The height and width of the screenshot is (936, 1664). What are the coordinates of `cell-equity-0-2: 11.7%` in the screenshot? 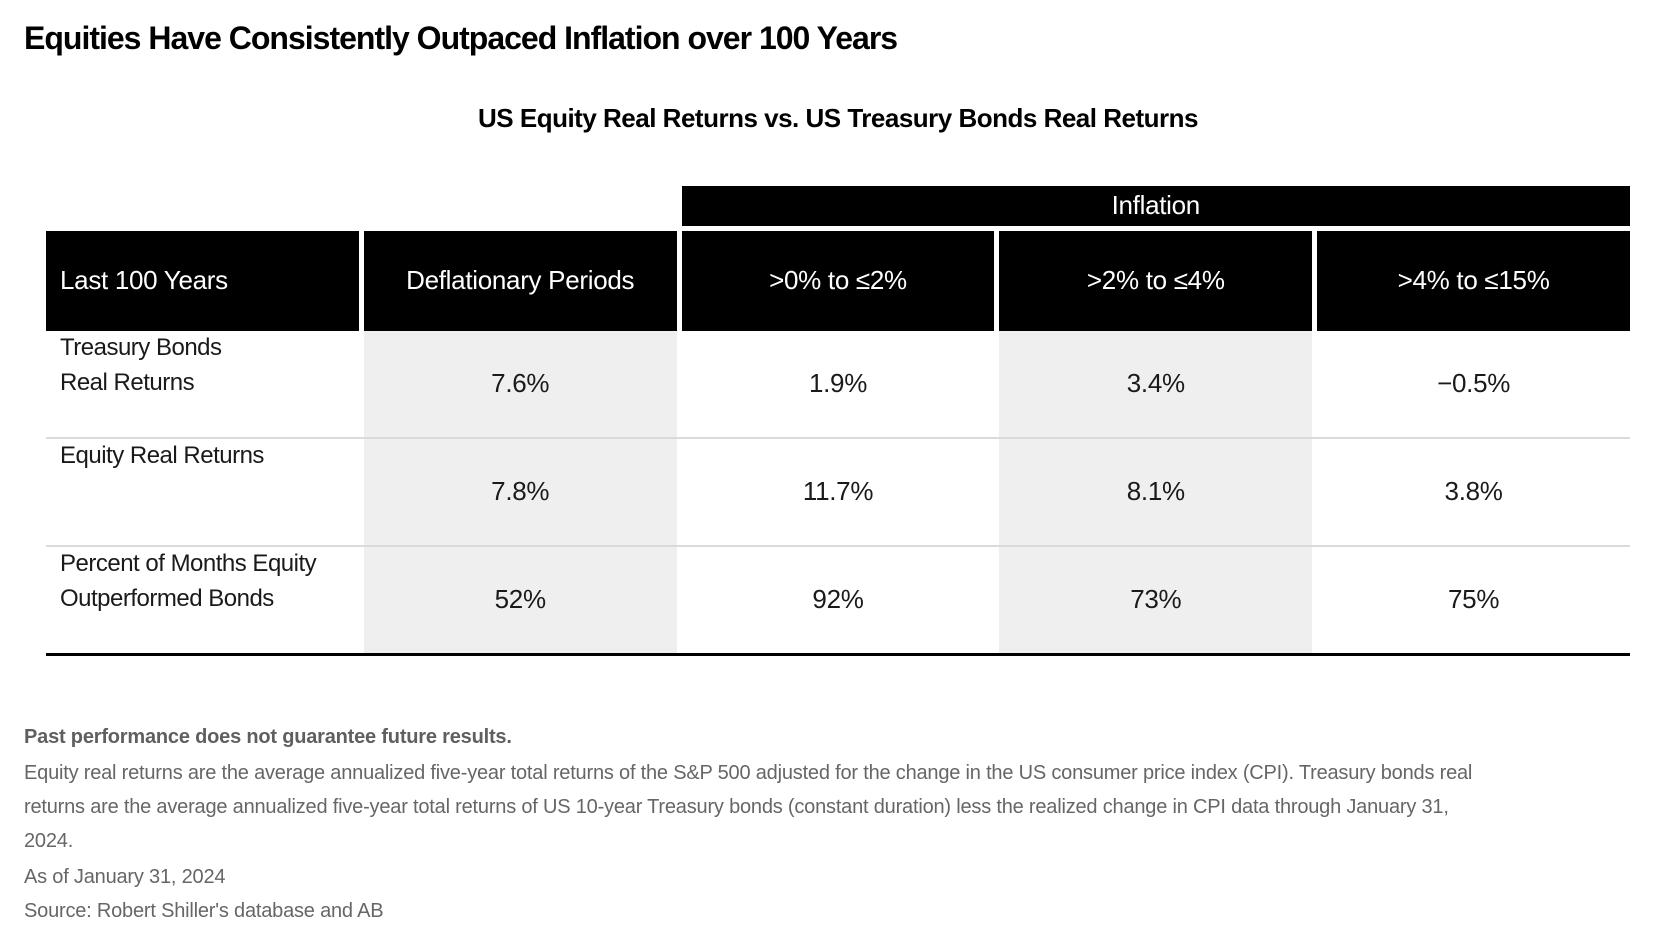 It's located at (838, 491).